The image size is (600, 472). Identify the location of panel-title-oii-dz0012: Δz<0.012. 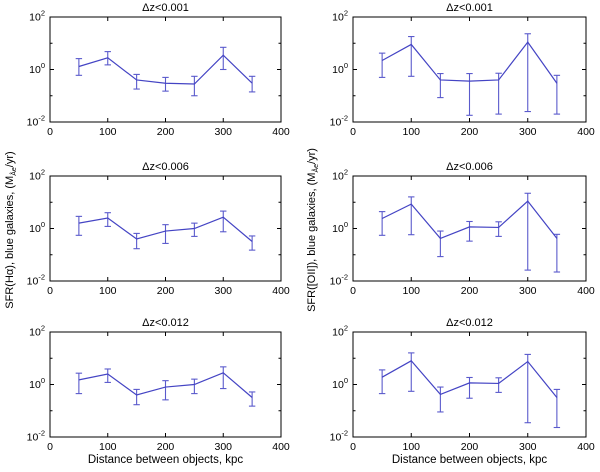
(469, 323).